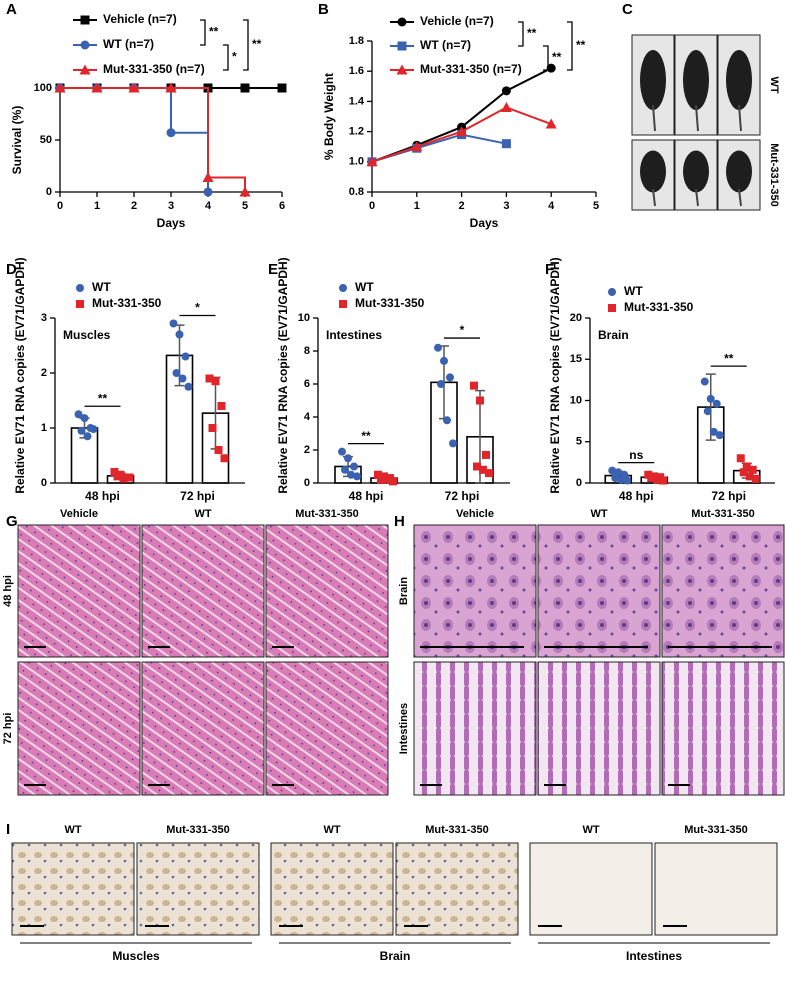 This screenshot has height=993, width=786. Describe the element at coordinates (44, 373) in the screenshot. I see `y-tick-label: 2` at that location.